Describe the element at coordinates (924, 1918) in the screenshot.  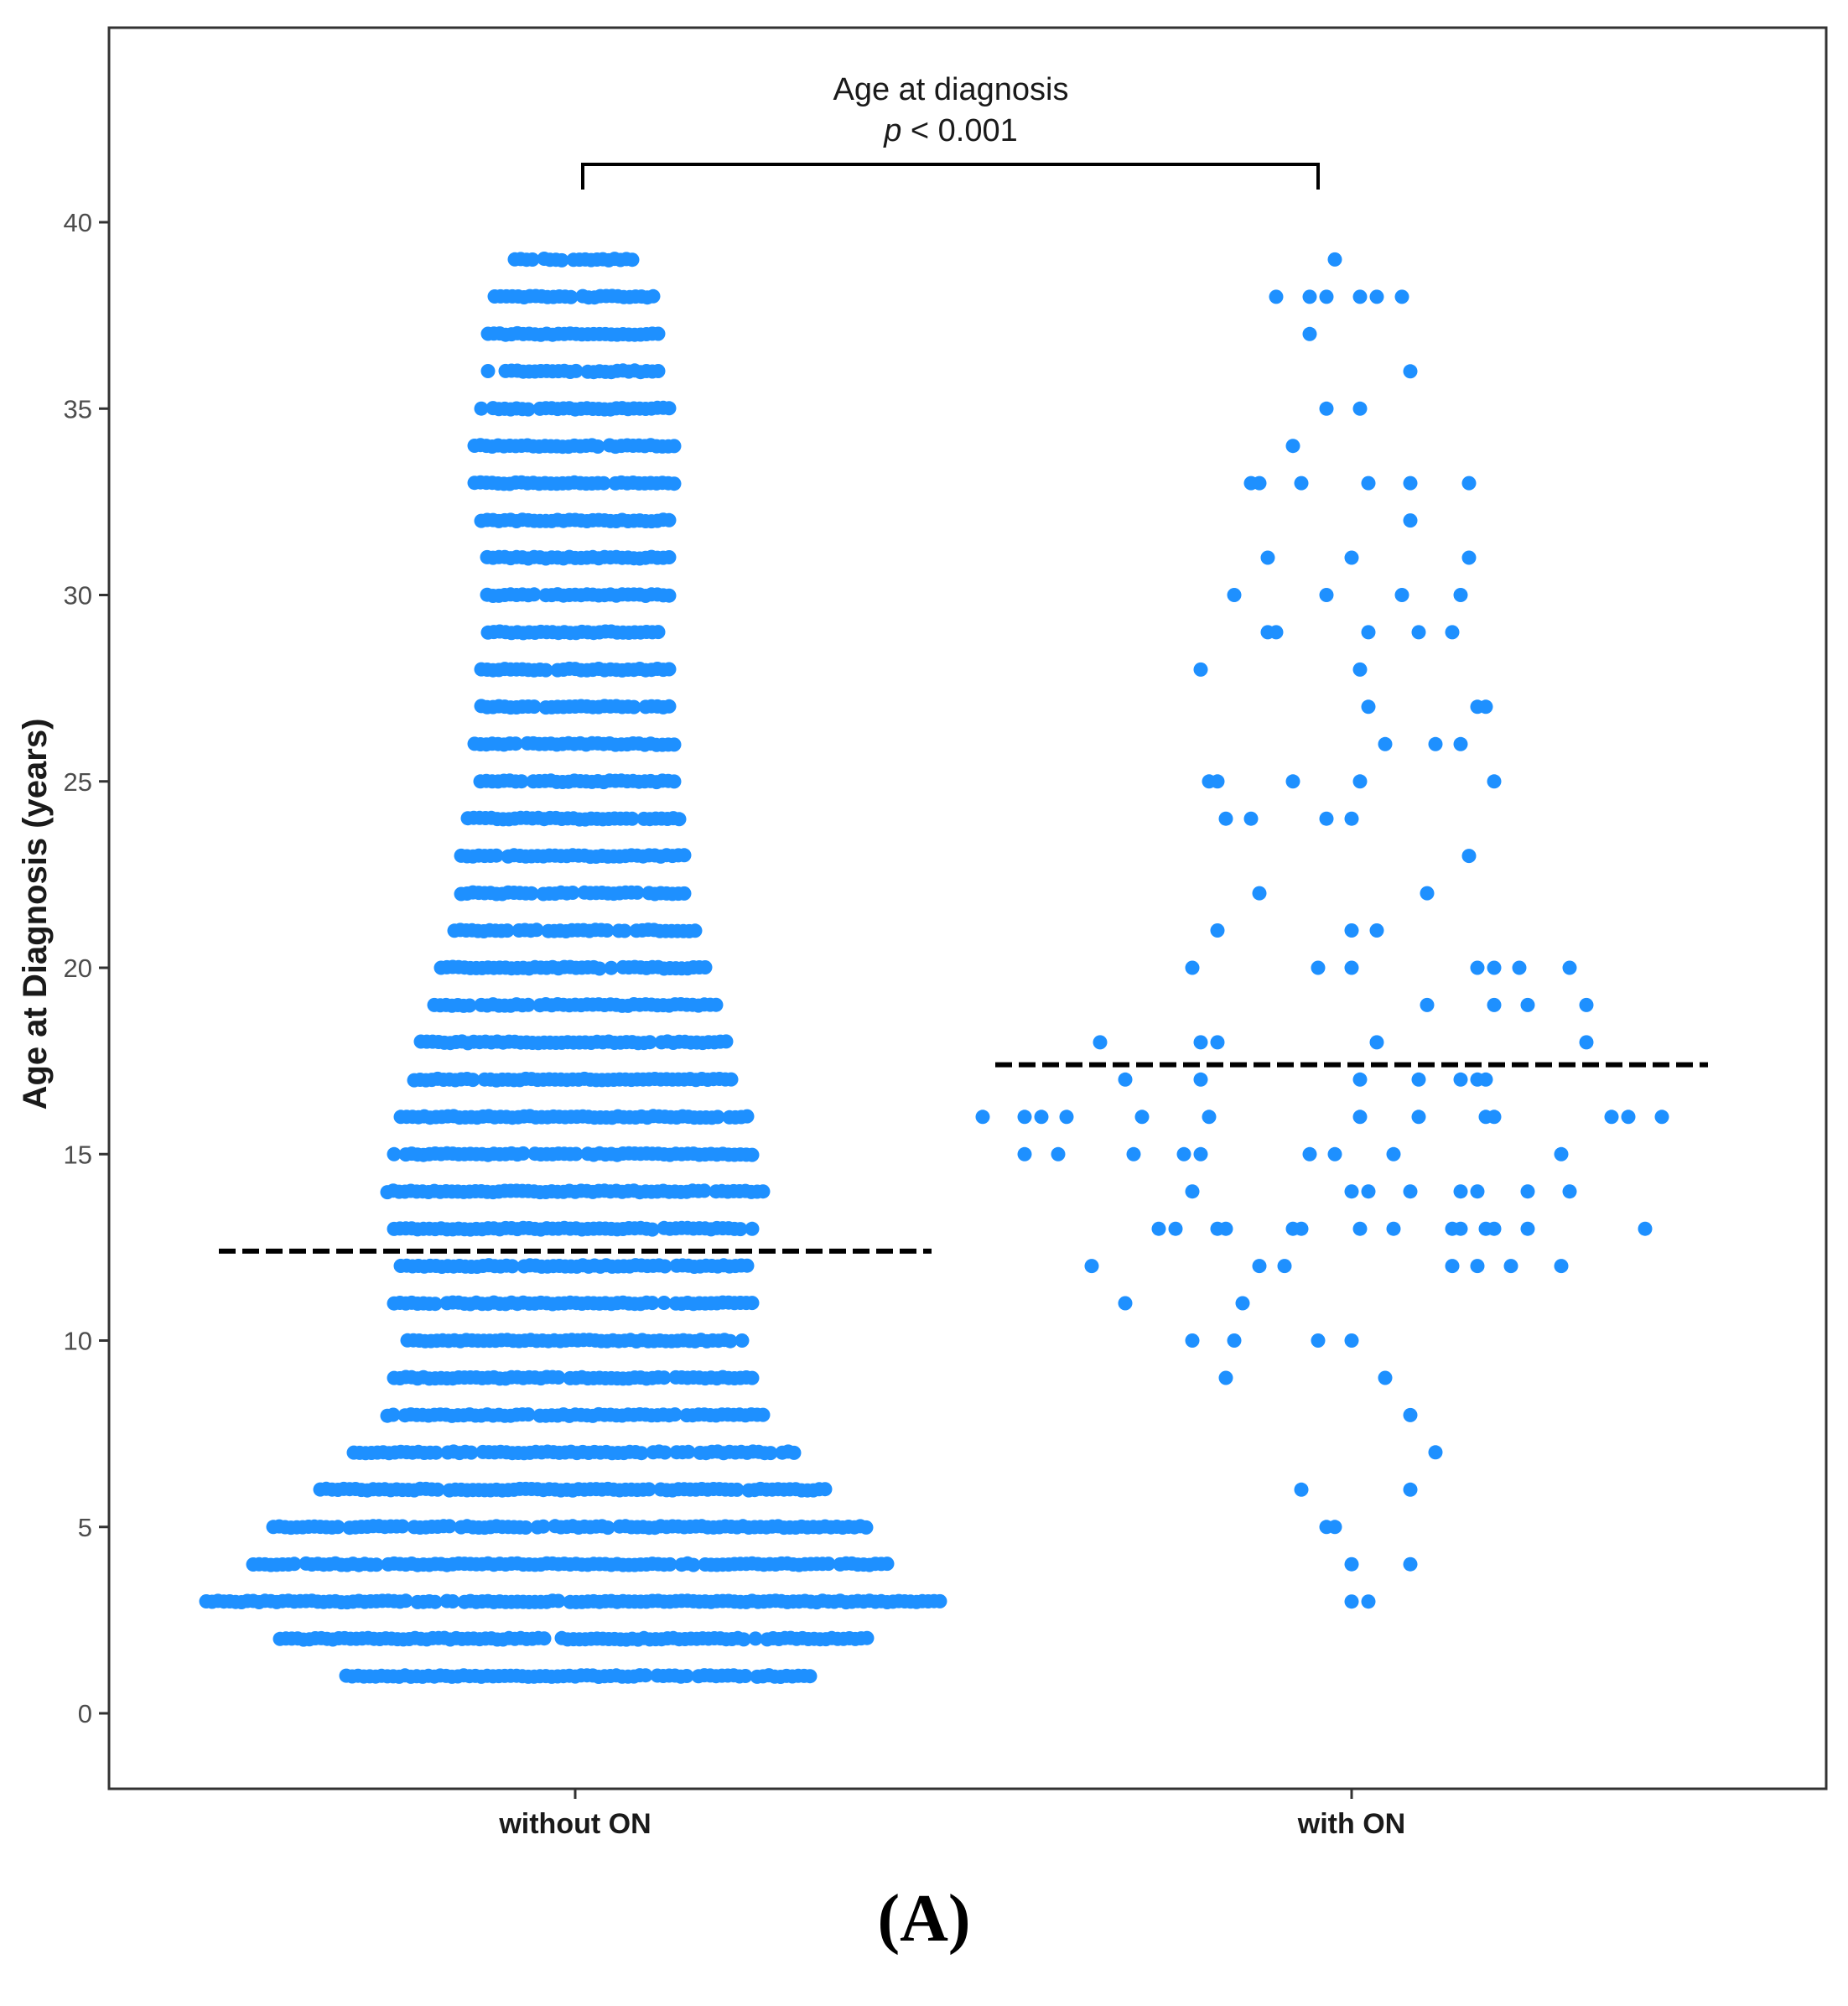
I see `panel-label: (A)` at that location.